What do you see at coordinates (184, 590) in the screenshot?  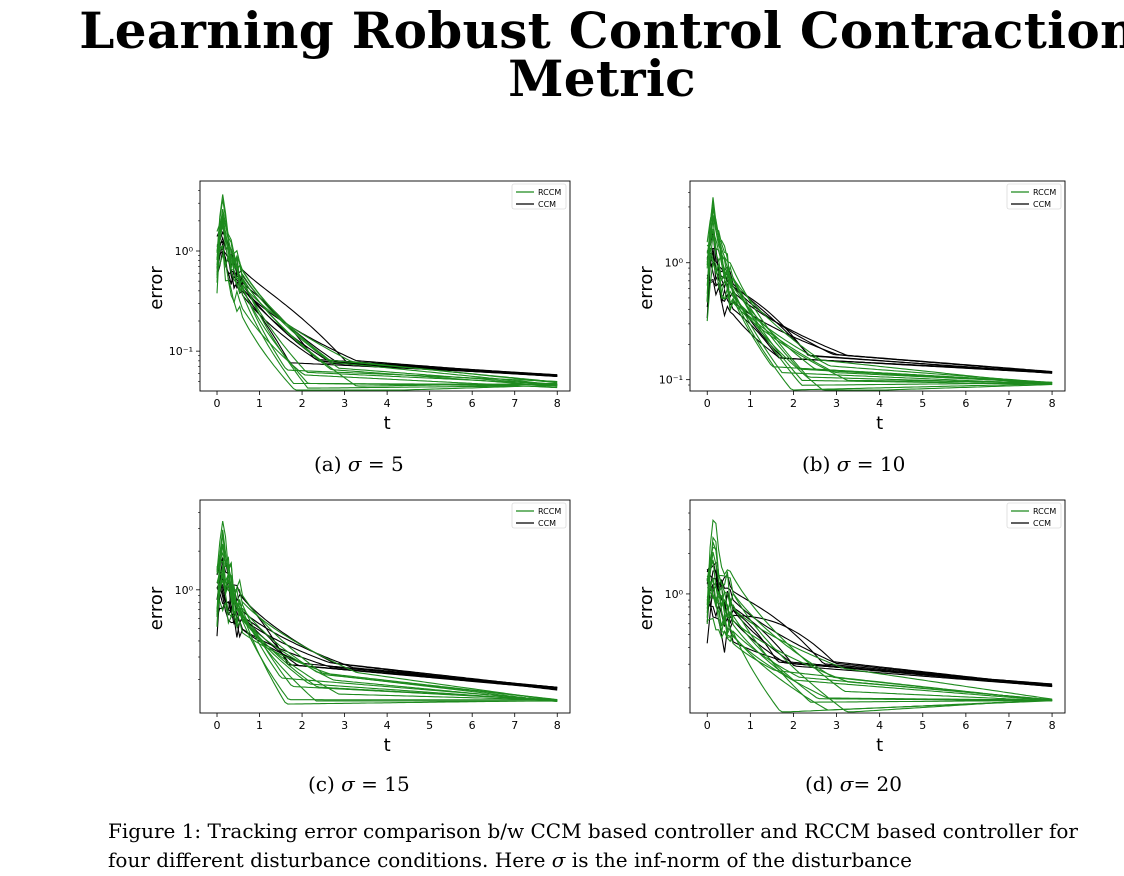 I see `y-tick-label: 10⁰` at bounding box center [184, 590].